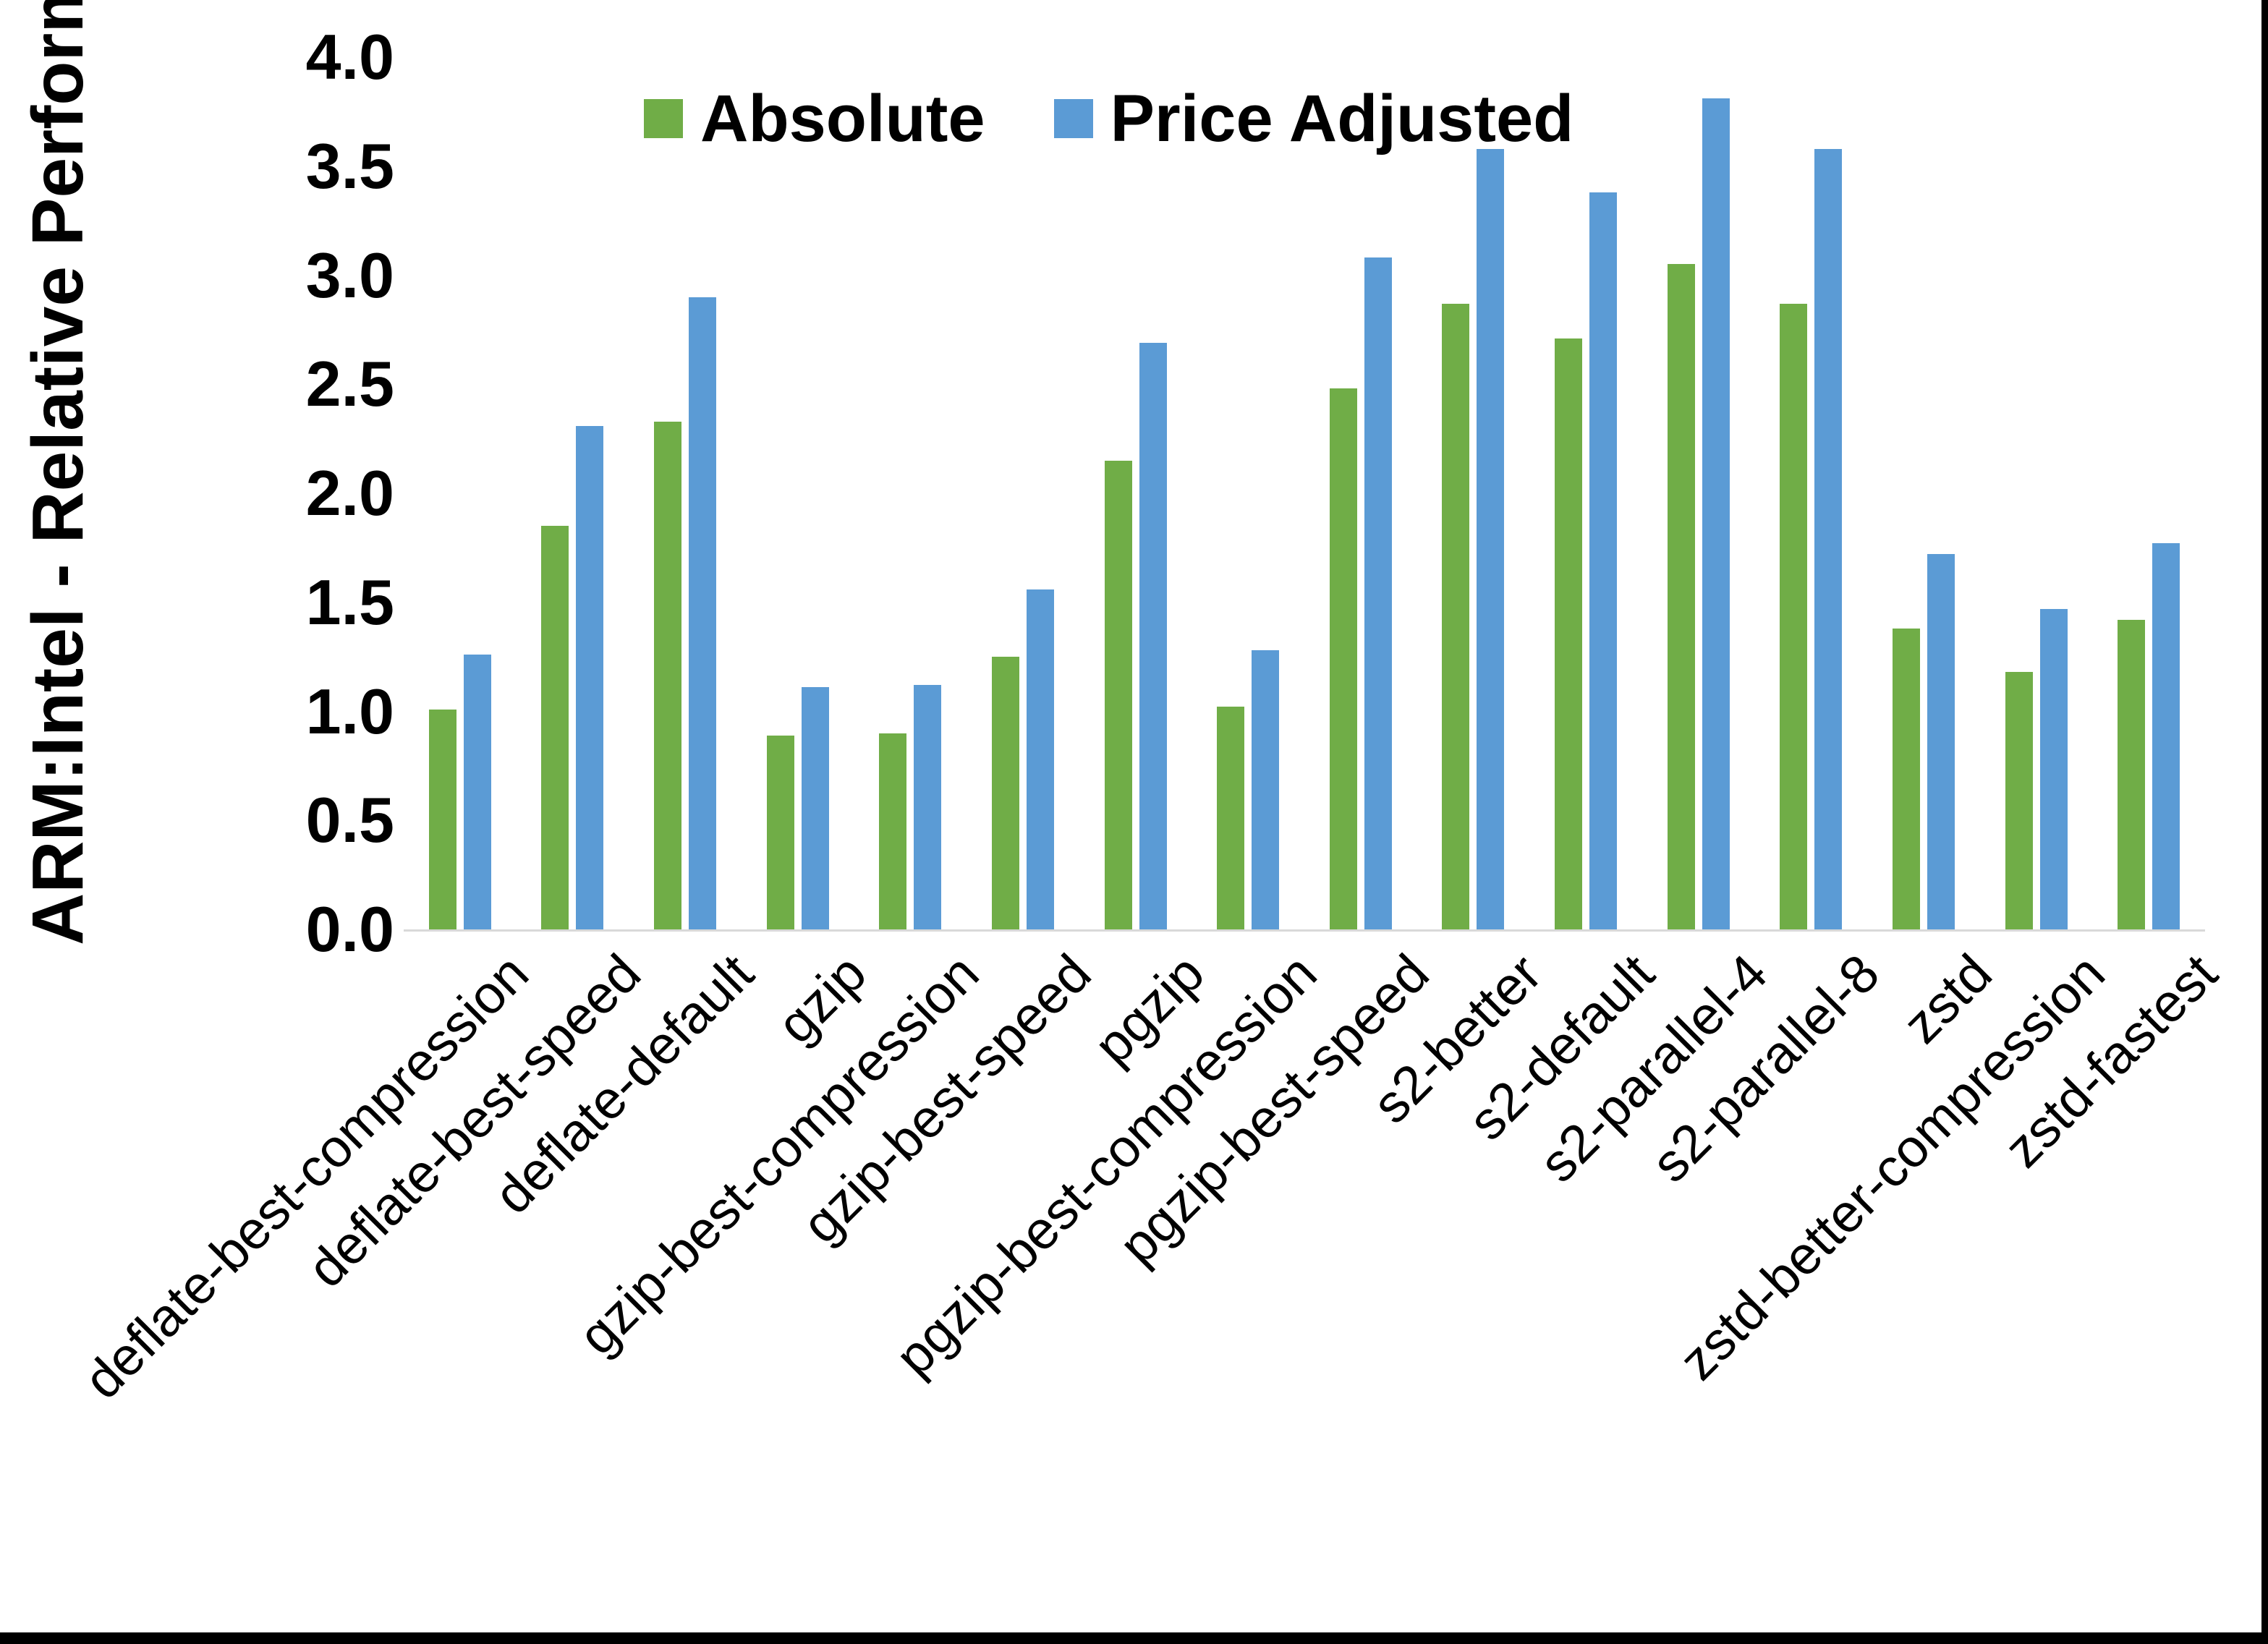  I want to click on bar-group: pgzip, so click(1147, 566).